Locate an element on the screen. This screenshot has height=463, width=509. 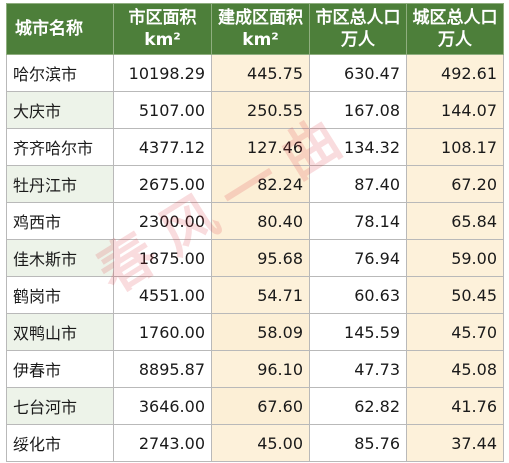
table-row: 佳木斯市 1875.00 95.68 76.94 59.00 is located at coordinates (255, 258).